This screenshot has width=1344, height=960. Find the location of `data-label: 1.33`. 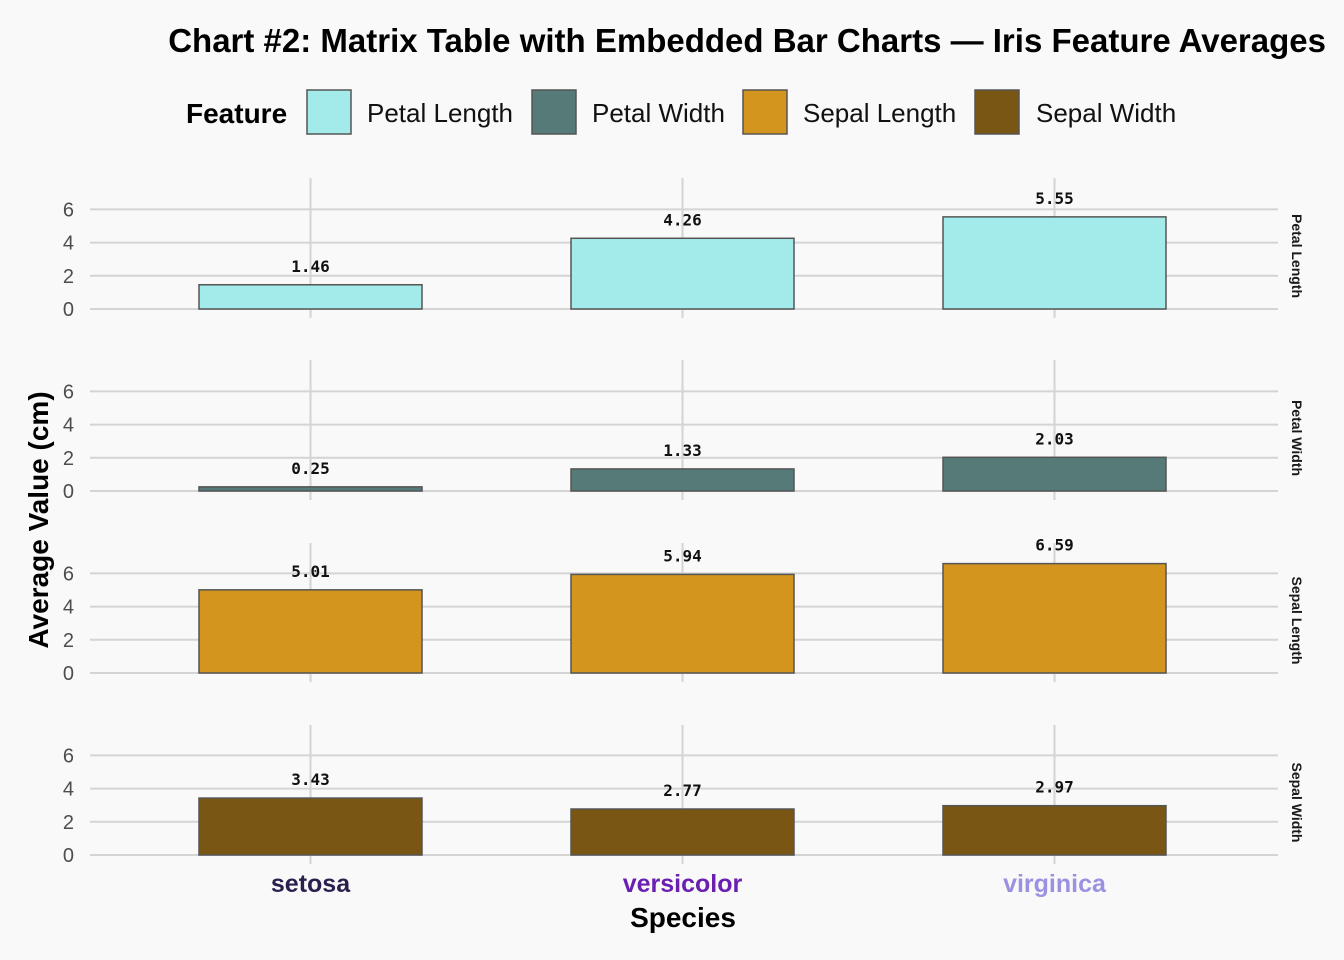

data-label: 1.33 is located at coordinates (682, 450).